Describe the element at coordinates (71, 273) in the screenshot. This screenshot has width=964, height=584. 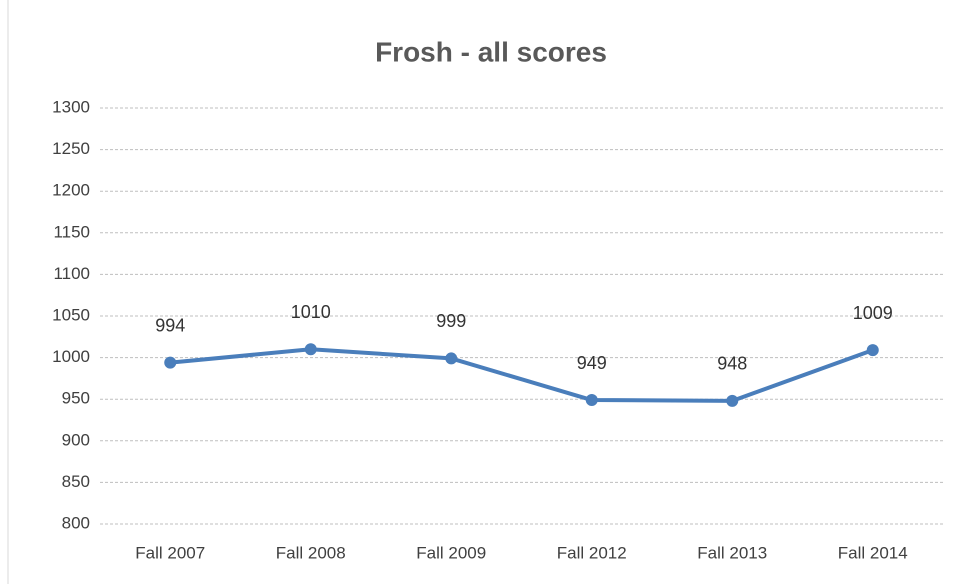
I see `y-tick-label: 1100` at that location.